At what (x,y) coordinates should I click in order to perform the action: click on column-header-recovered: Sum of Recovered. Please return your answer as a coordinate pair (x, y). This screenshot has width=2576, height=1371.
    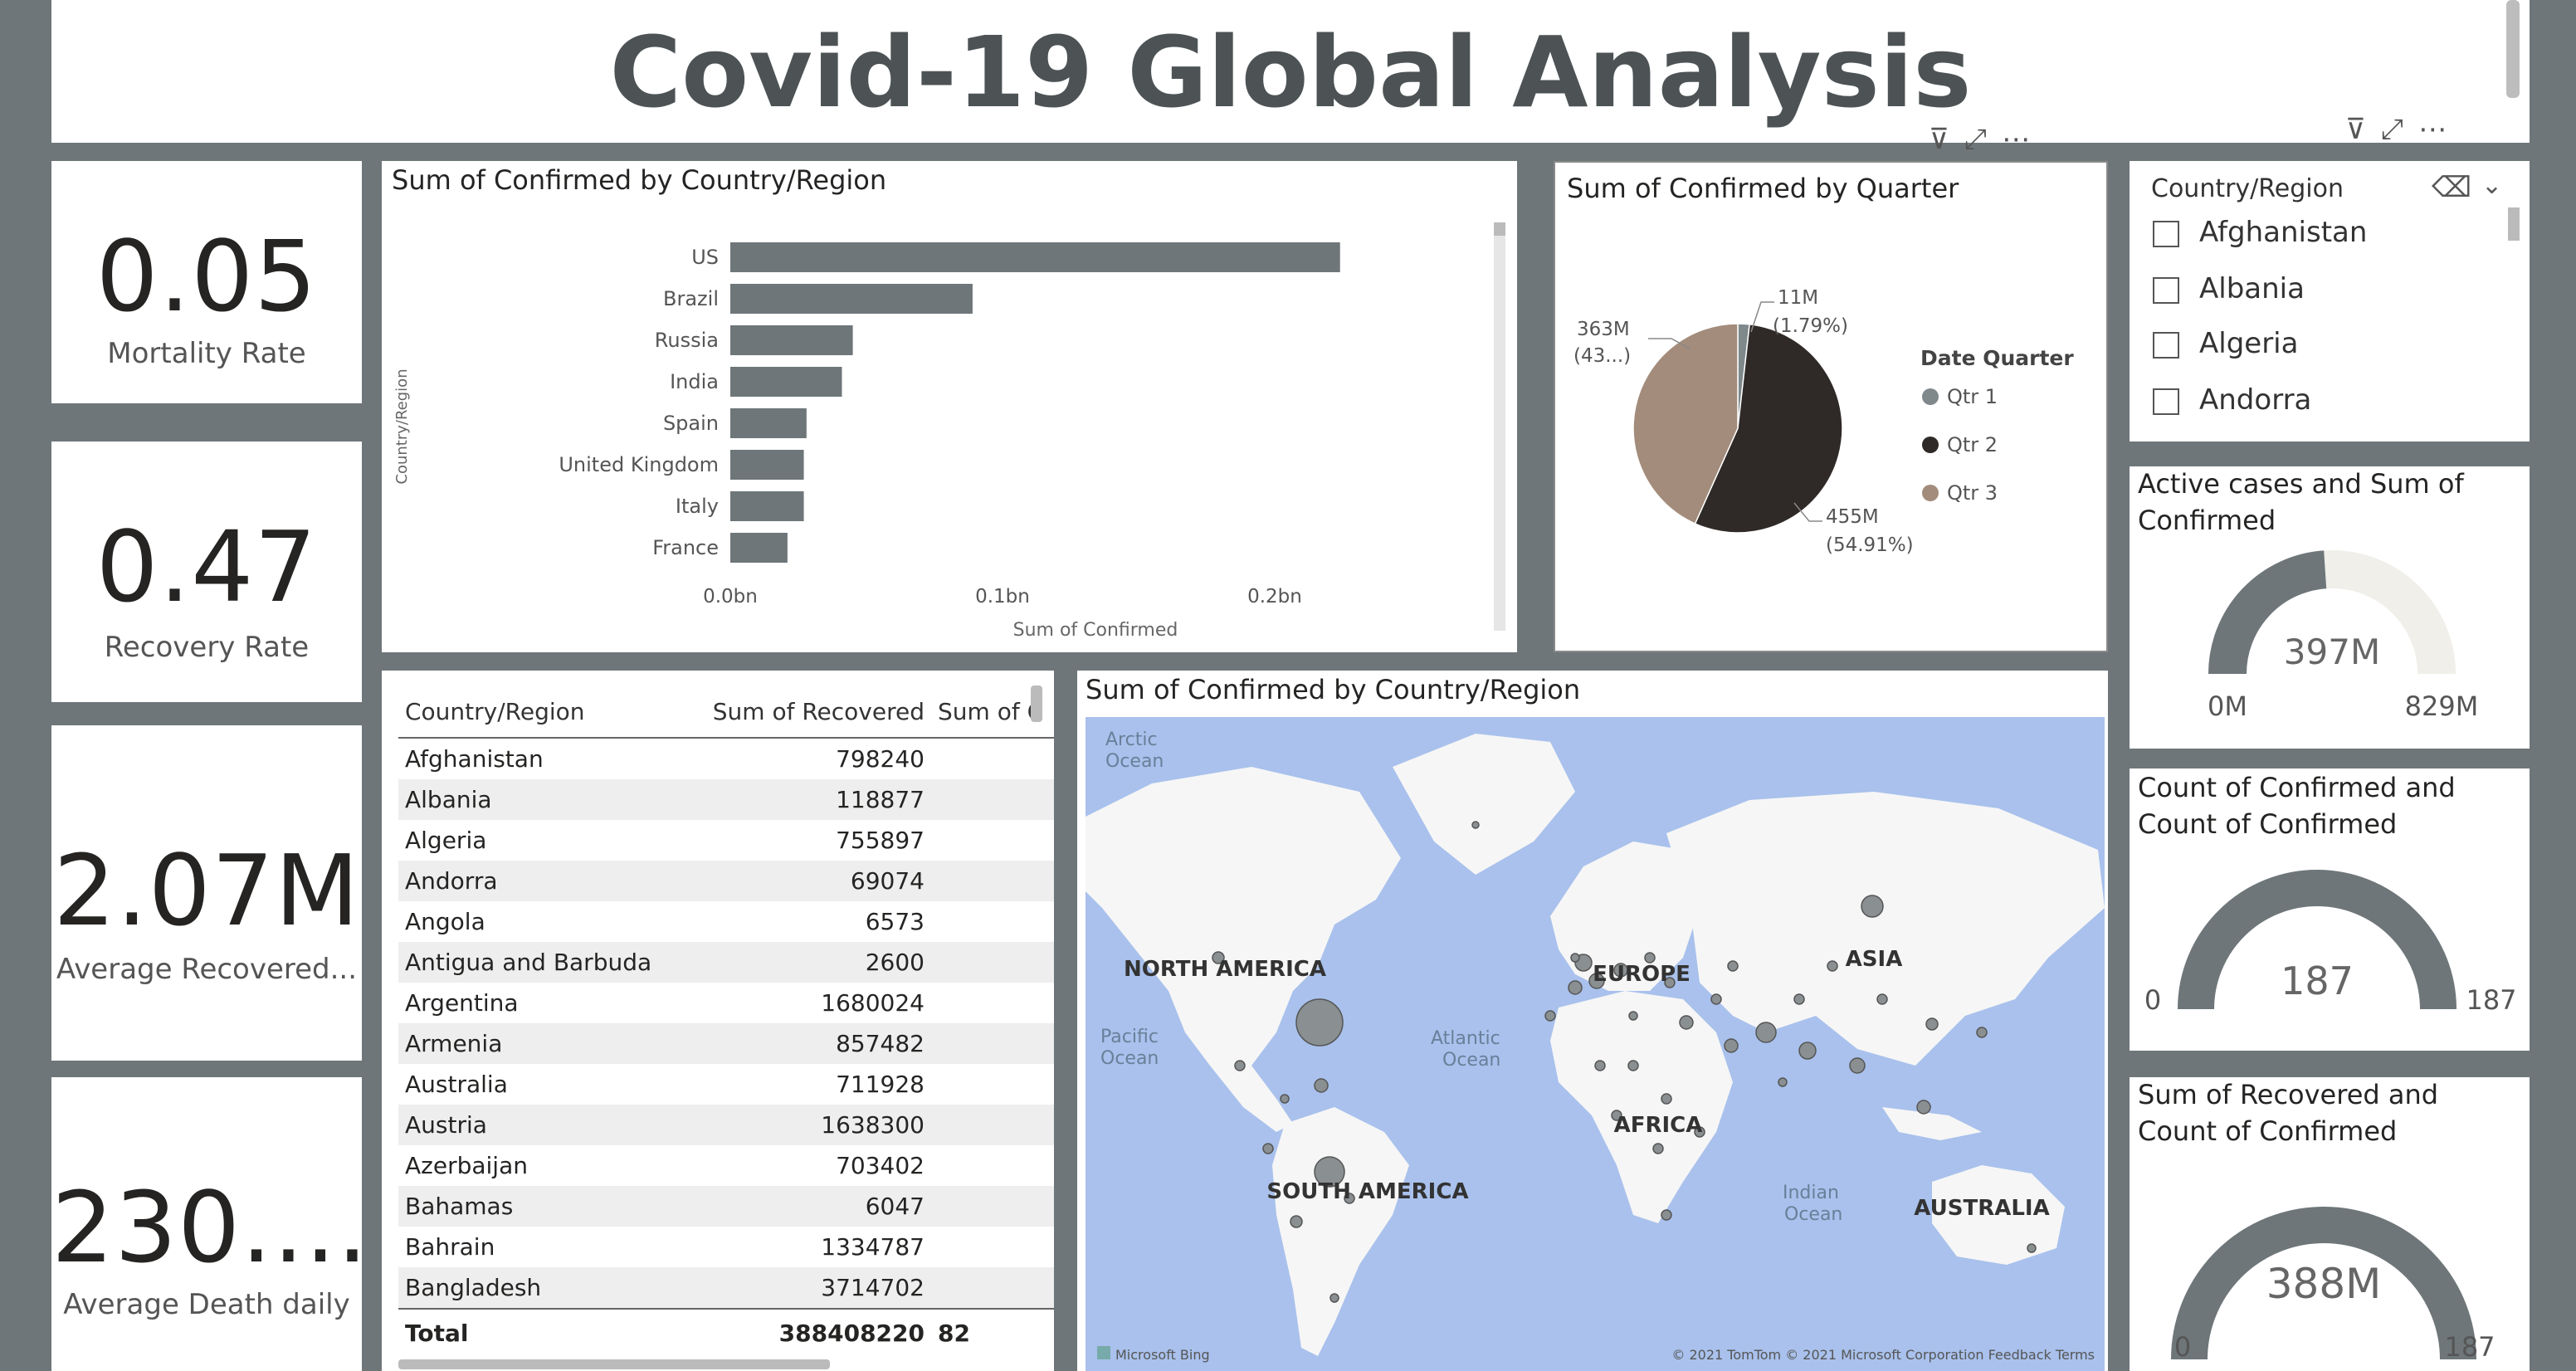
    Looking at the image, I should click on (813, 712).